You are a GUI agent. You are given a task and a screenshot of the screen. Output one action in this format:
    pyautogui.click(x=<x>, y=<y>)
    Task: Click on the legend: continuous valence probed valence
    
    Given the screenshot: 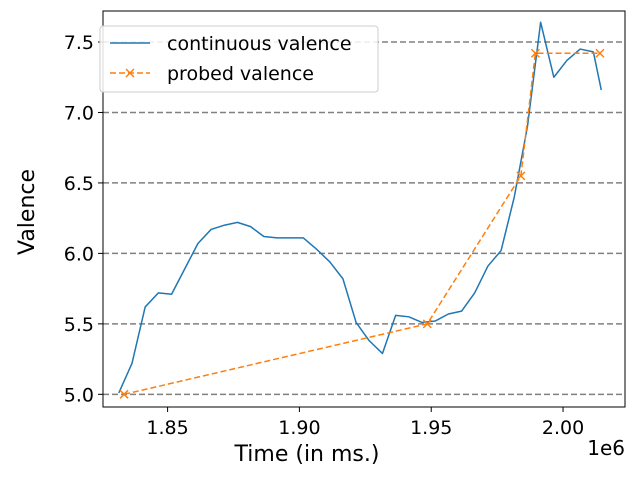 What is the action you would take?
    pyautogui.click(x=239, y=59)
    